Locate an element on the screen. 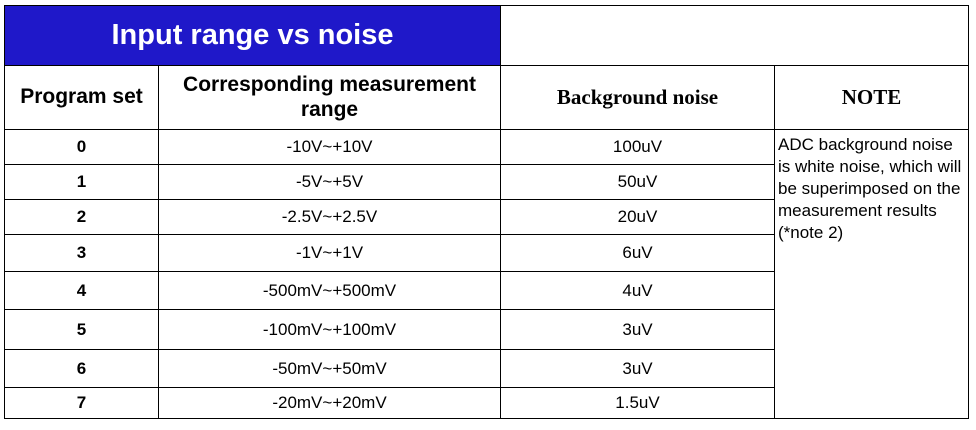  noise-cell: 4uV is located at coordinates (637, 290).